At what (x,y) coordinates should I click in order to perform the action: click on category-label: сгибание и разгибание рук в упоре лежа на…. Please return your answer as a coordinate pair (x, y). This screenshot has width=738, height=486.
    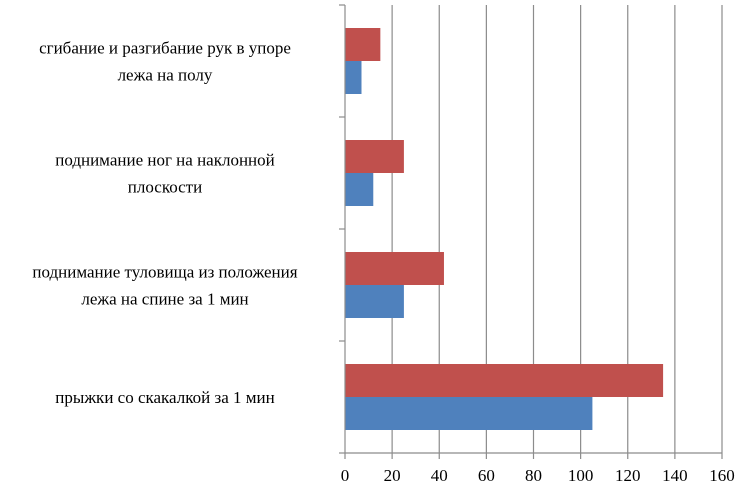
    Looking at the image, I should click on (165, 62).